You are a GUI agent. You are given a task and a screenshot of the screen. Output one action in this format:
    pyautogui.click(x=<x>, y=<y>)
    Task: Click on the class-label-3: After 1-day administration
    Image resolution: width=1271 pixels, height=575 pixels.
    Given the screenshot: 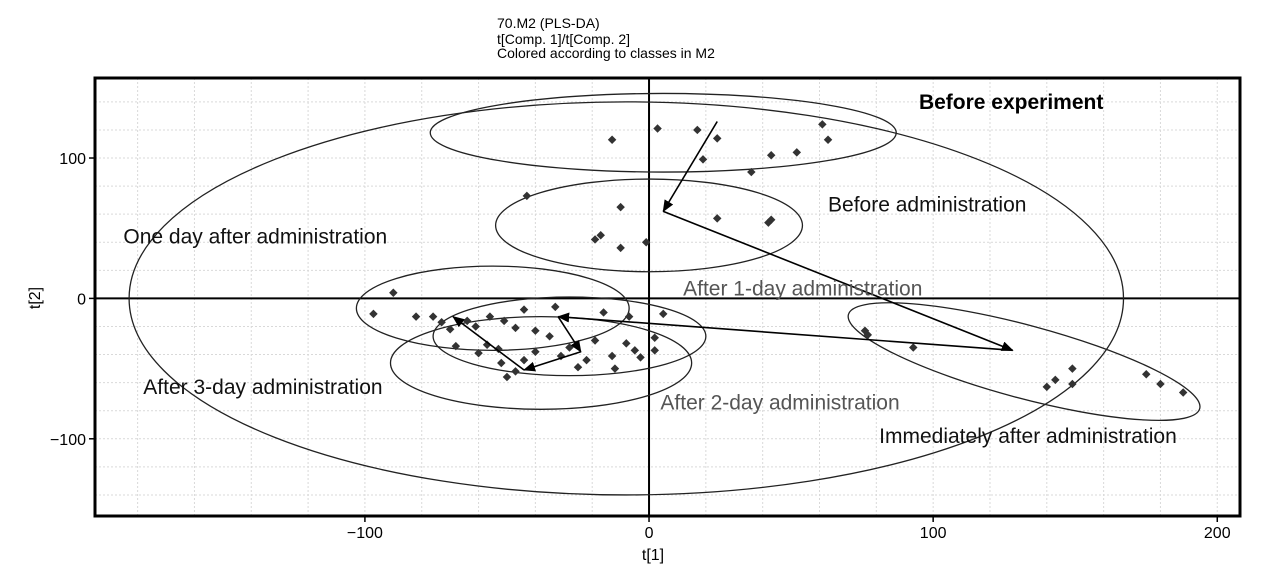 What is the action you would take?
    pyautogui.click(x=802, y=289)
    